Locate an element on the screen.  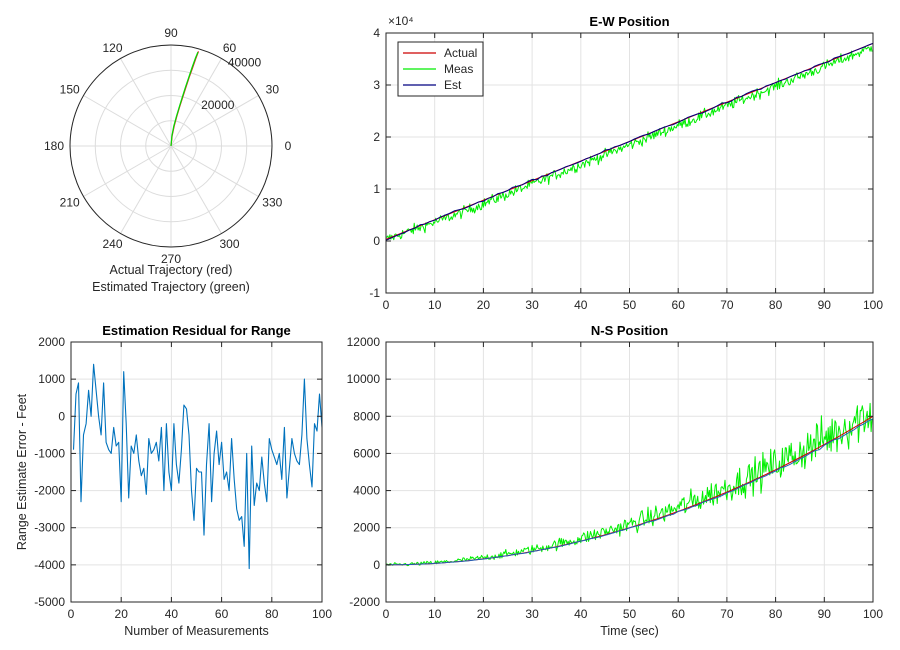
resid-ytick-label: -3000 is located at coordinates (49, 528).